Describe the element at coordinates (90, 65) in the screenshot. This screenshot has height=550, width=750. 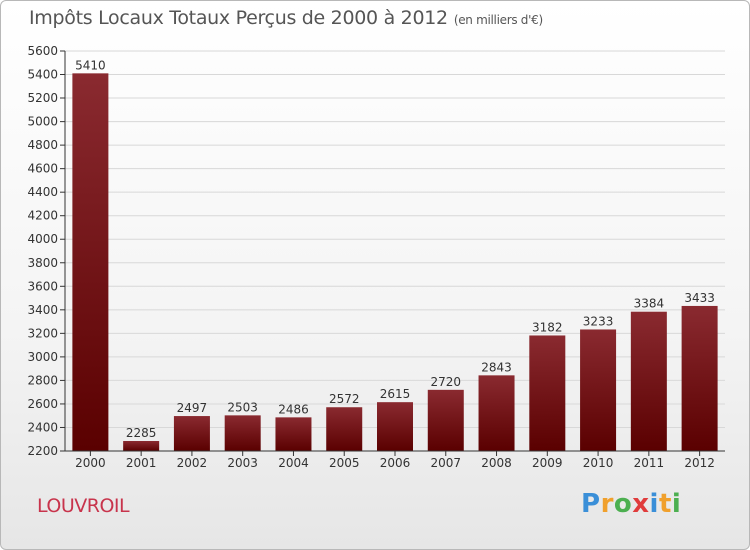
I see `data-label: 5410` at that location.